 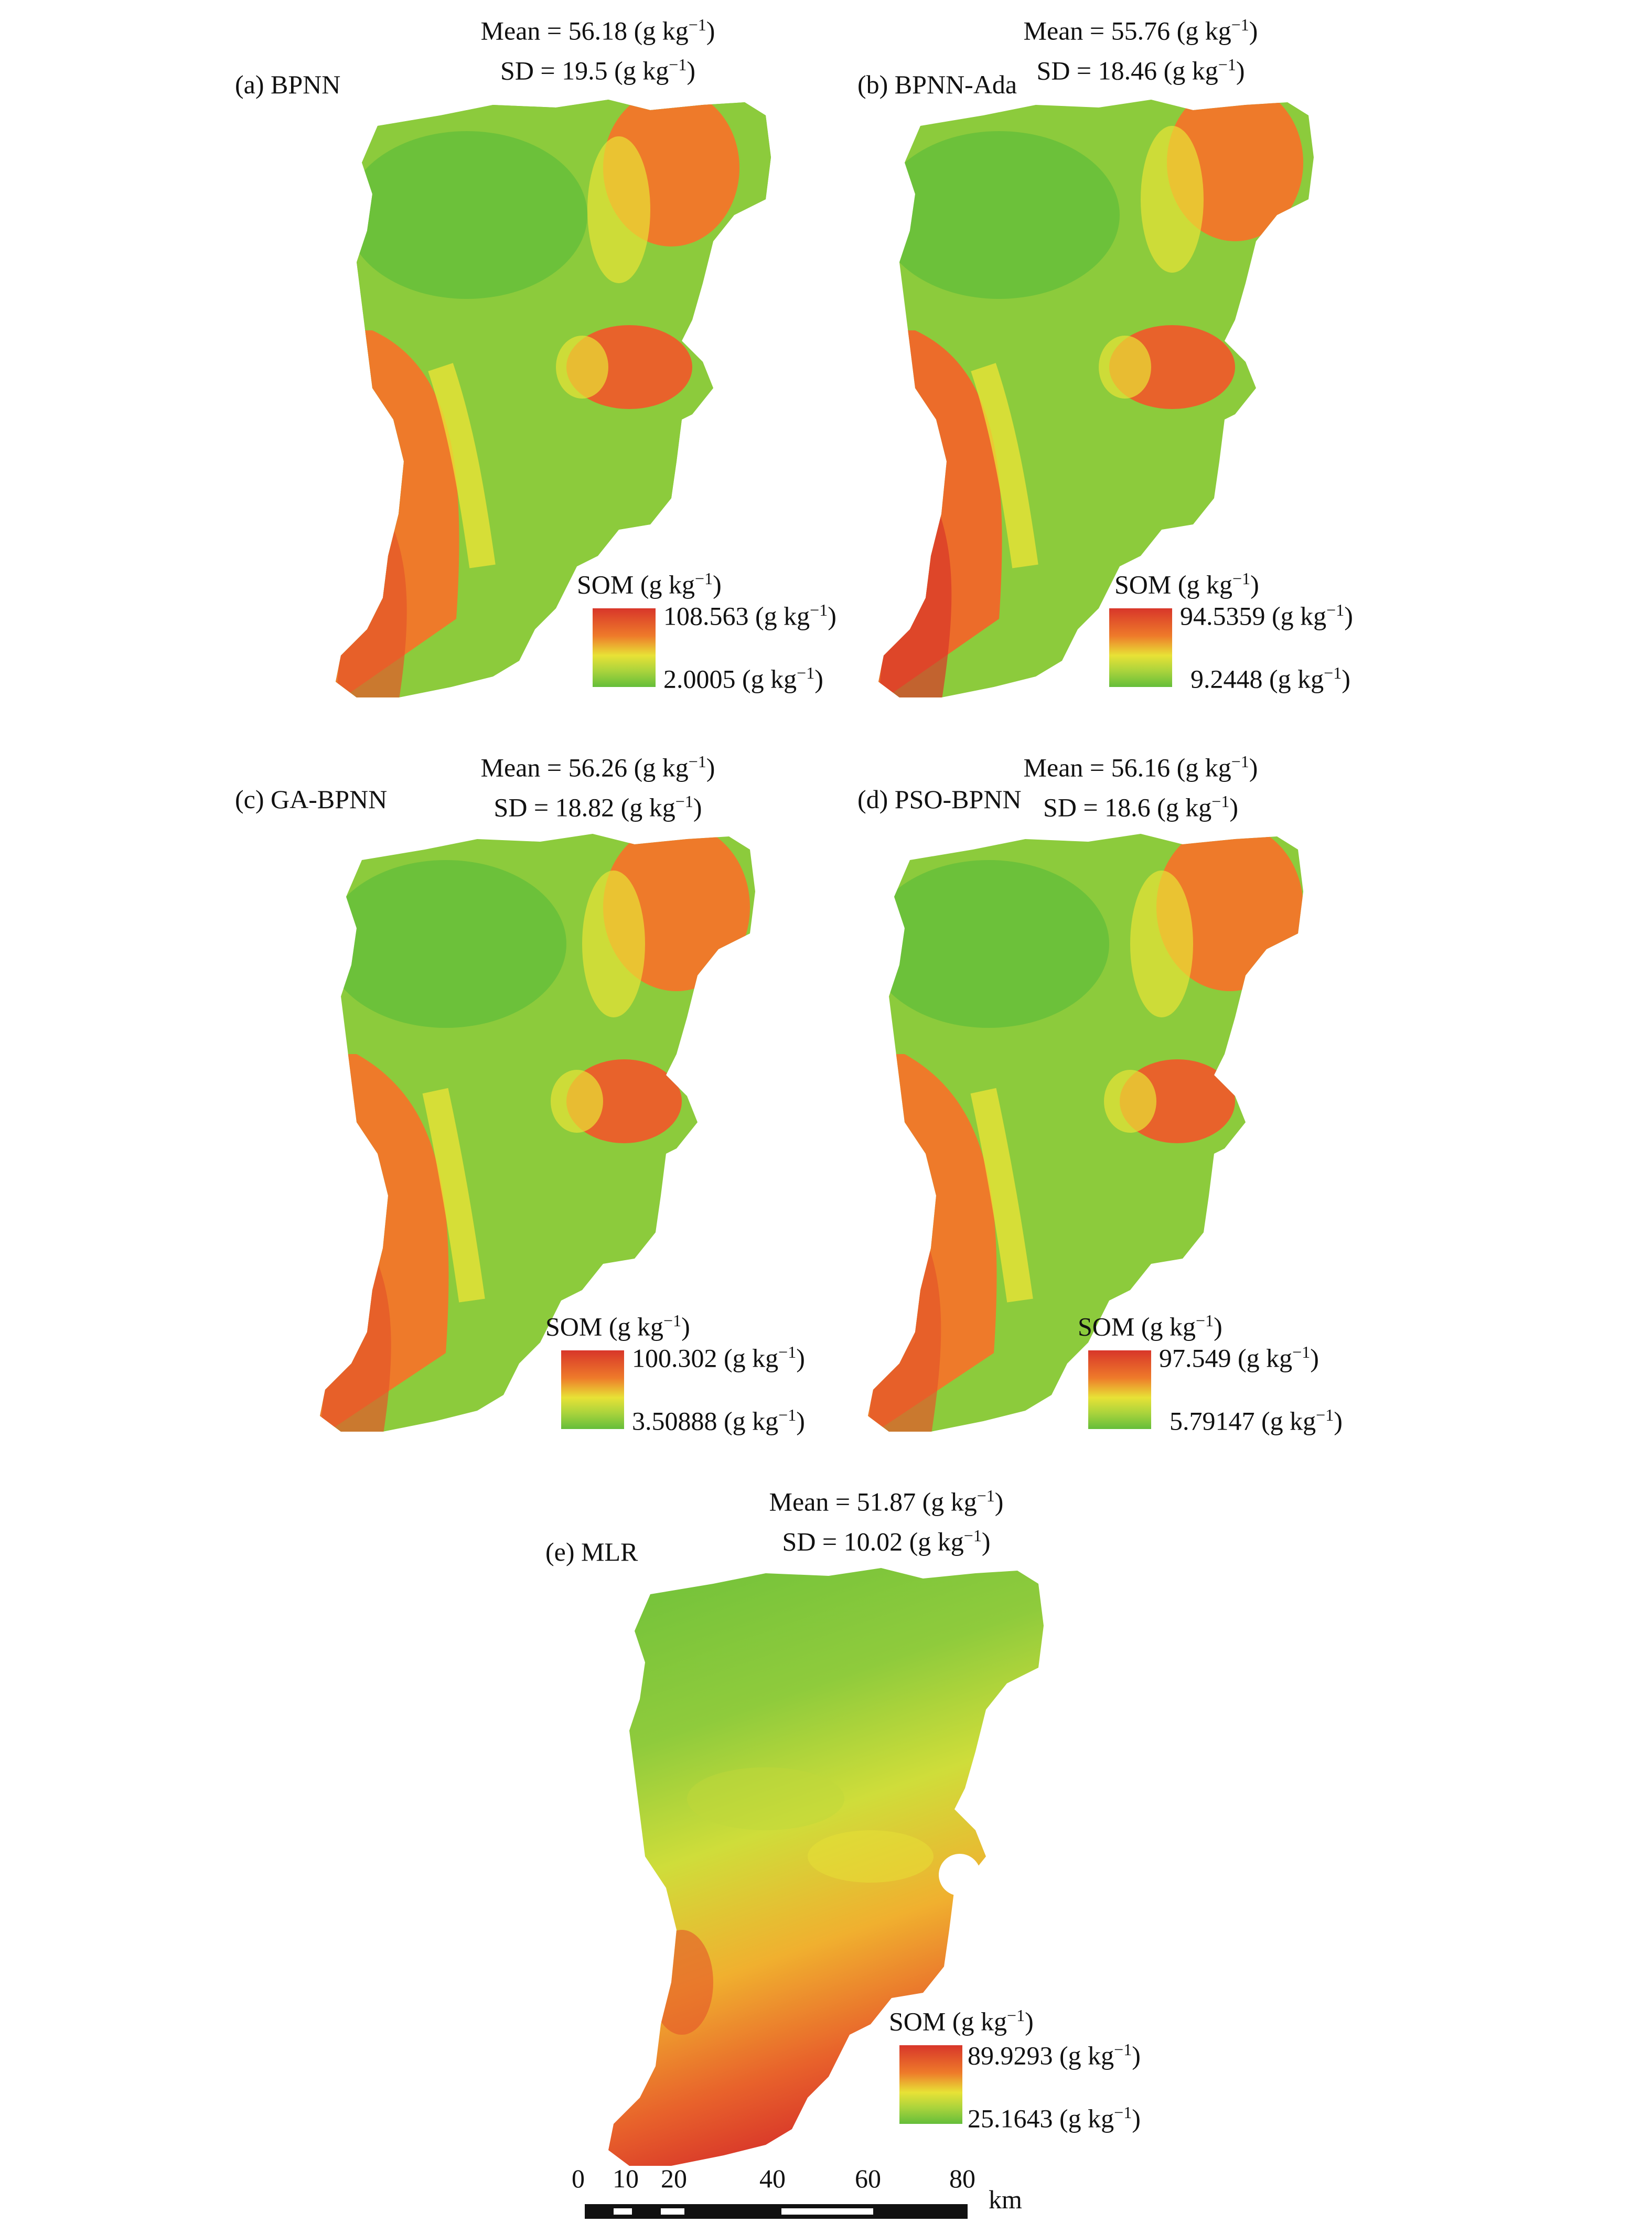 What do you see at coordinates (962, 2178) in the screenshot?
I see `scale-tick-label: 80` at bounding box center [962, 2178].